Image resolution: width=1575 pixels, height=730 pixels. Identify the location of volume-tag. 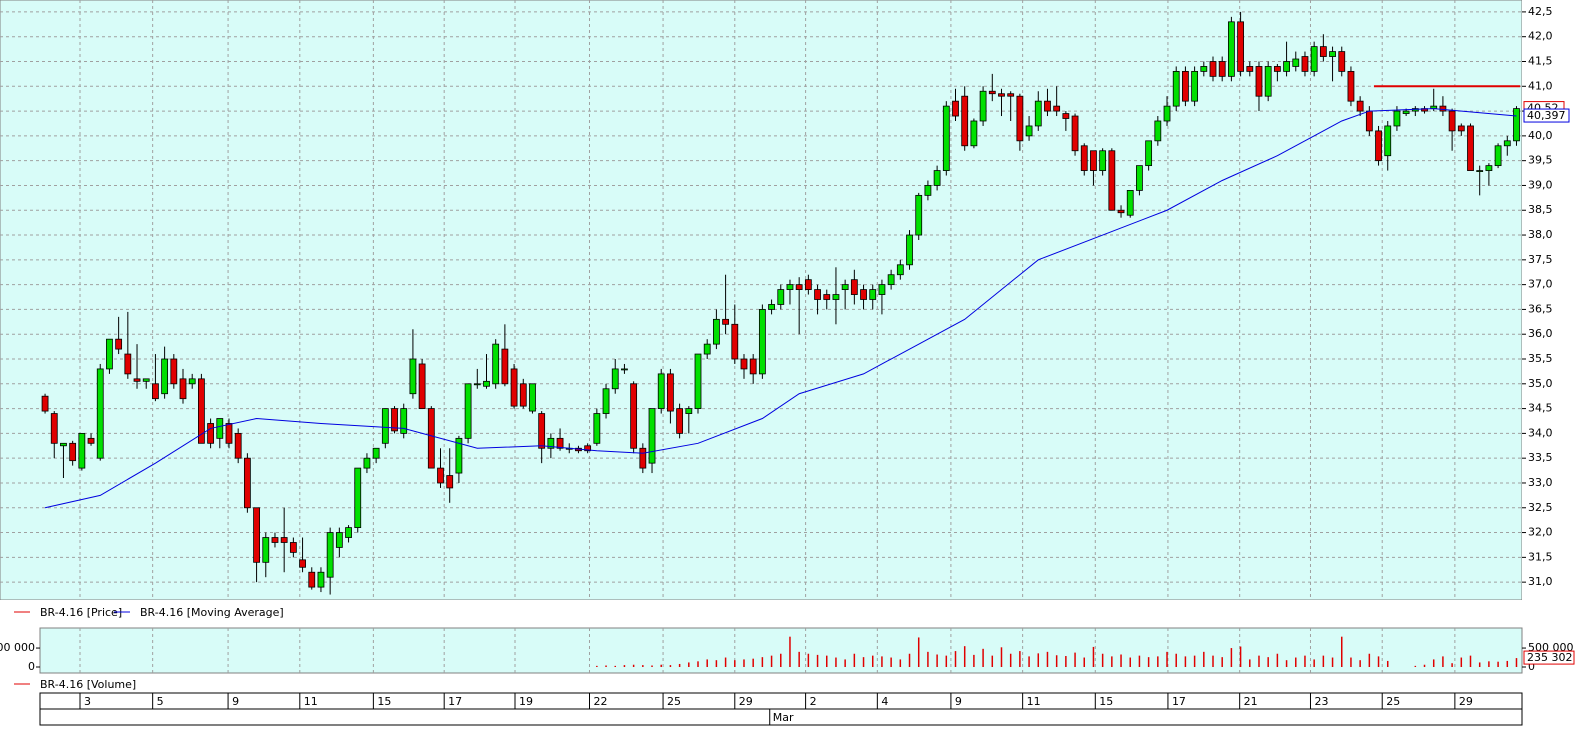
(1549, 657).